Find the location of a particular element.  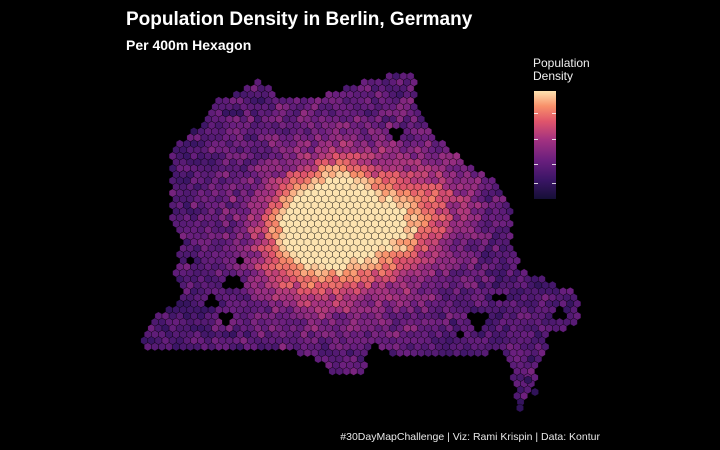

legend: Population Density is located at coordinates (578, 128).